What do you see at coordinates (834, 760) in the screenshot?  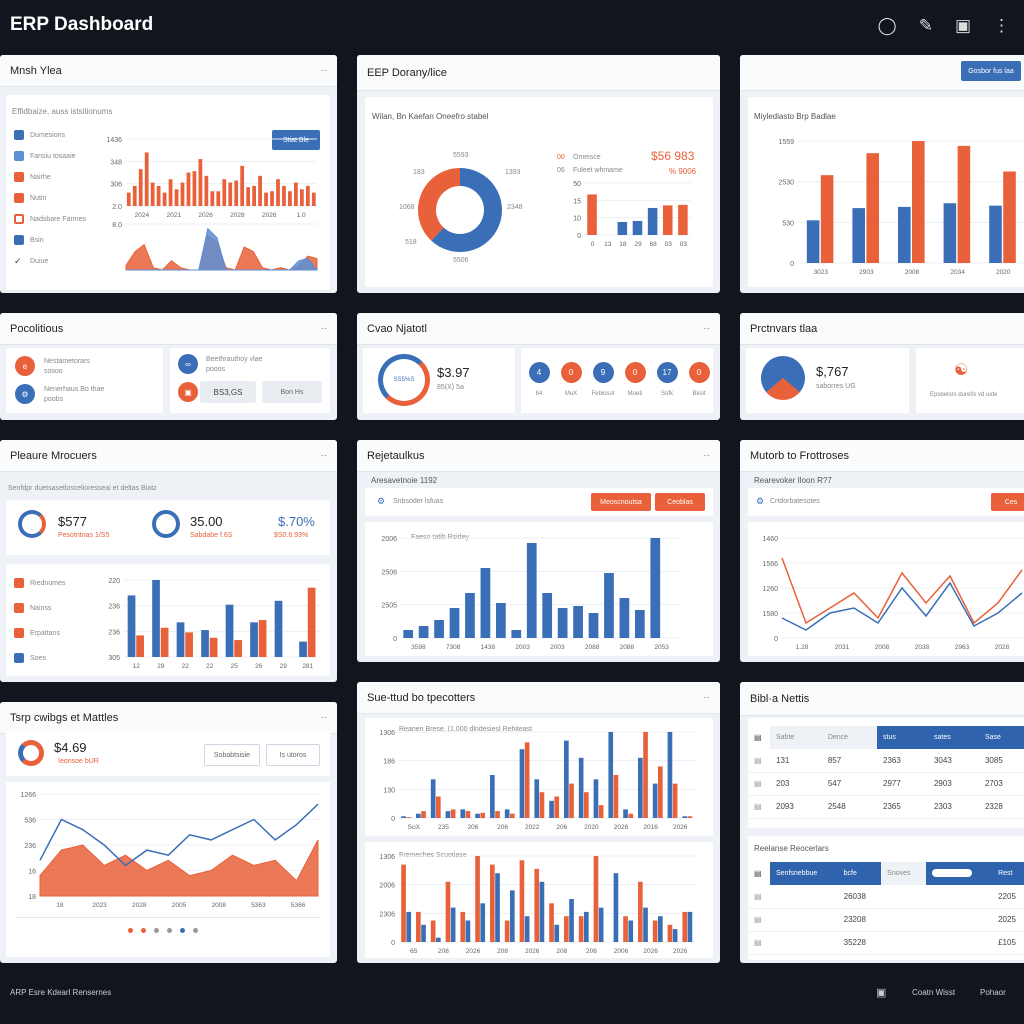 I see `table-cell: 857` at bounding box center [834, 760].